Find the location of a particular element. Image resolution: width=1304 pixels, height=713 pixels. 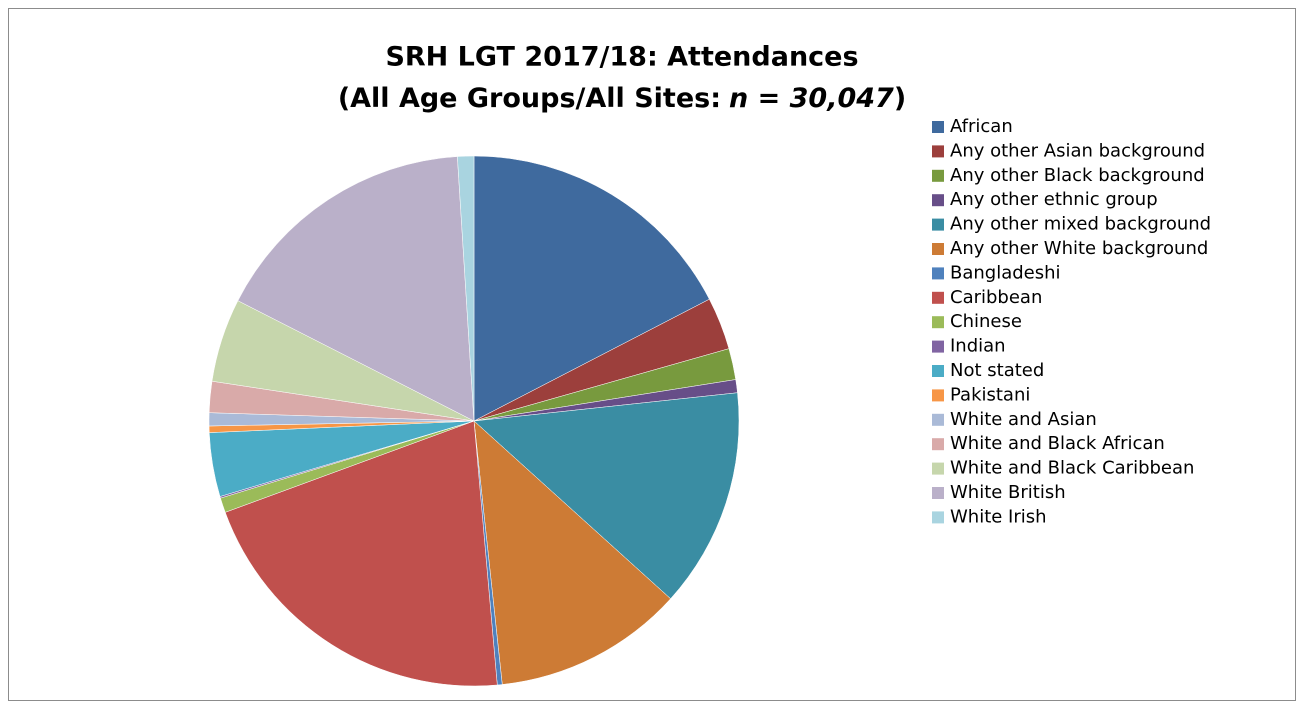

legend-label: Bangladeshi is located at coordinates (1005, 272).